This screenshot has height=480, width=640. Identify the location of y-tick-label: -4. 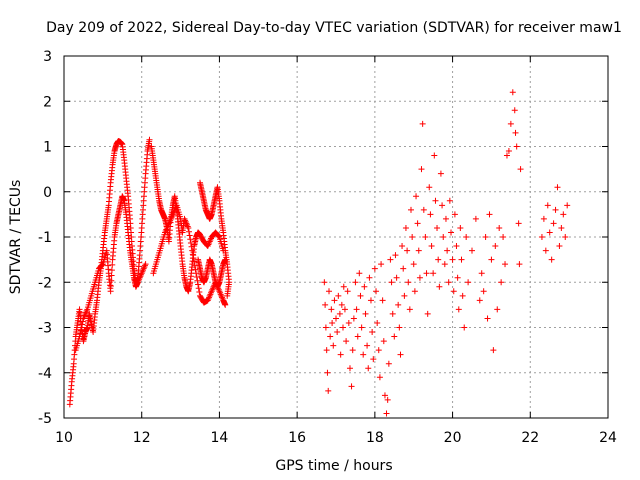
(45, 374).